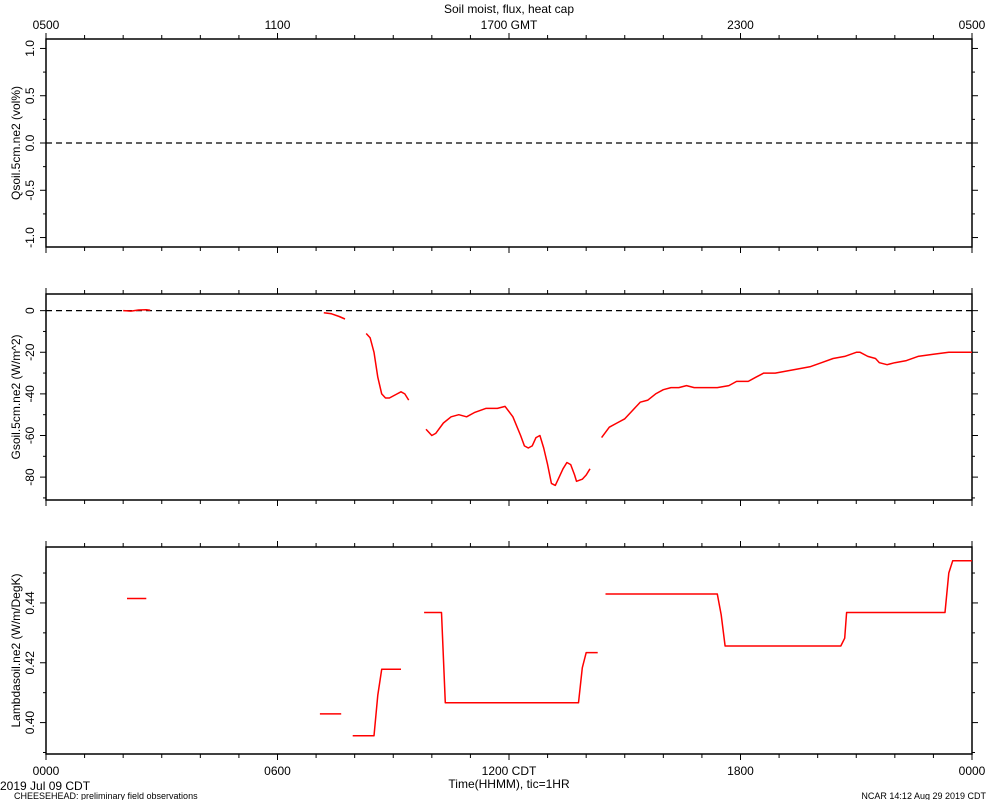 This screenshot has width=1000, height=800. I want to click on top-gmt-axis: 0500 1100 1700 GMT 2300 0500, so click(509, 25).